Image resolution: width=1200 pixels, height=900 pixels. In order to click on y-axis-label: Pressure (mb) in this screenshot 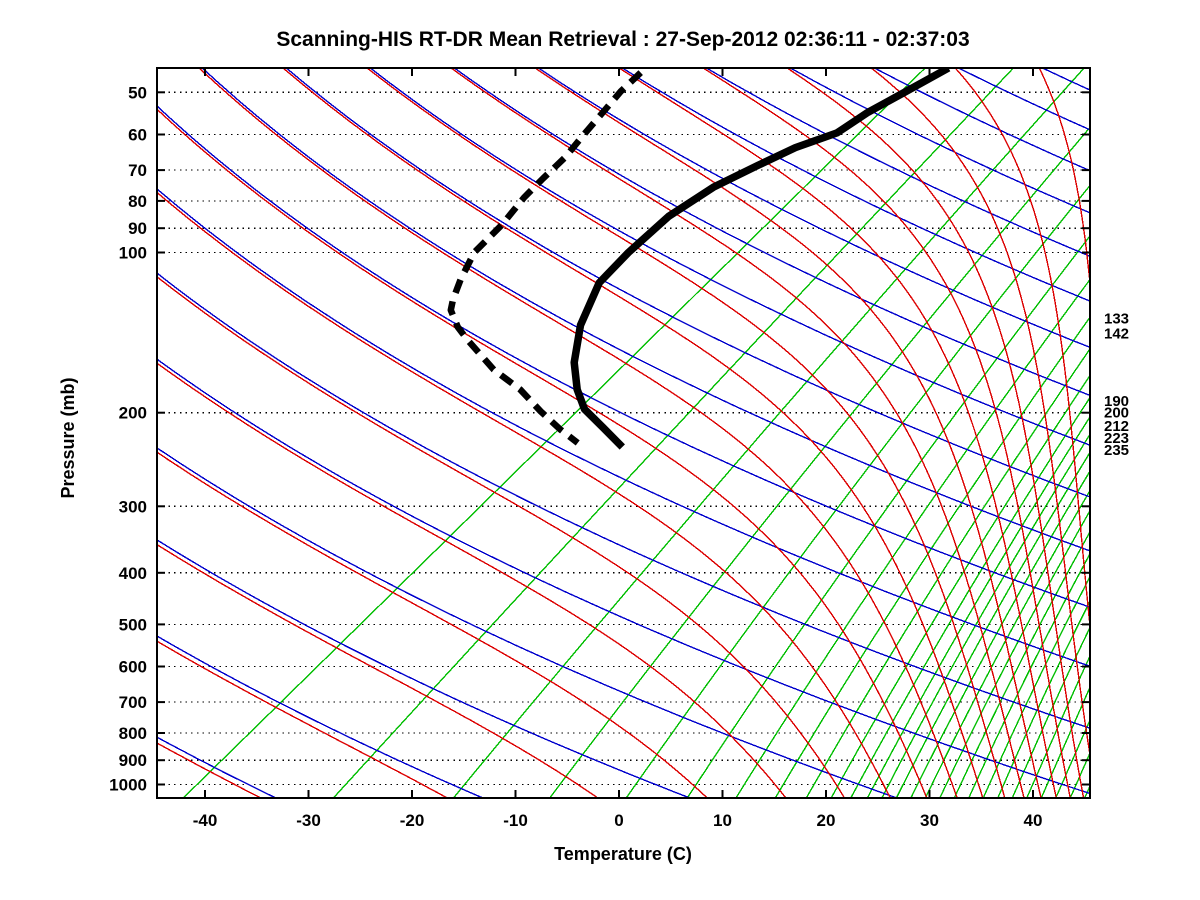, I will do `click(68, 437)`.